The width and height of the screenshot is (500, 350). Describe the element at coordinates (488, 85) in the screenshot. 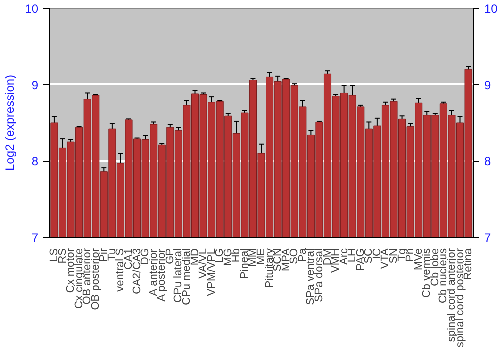

I see `y2-tick-label: 9` at that location.